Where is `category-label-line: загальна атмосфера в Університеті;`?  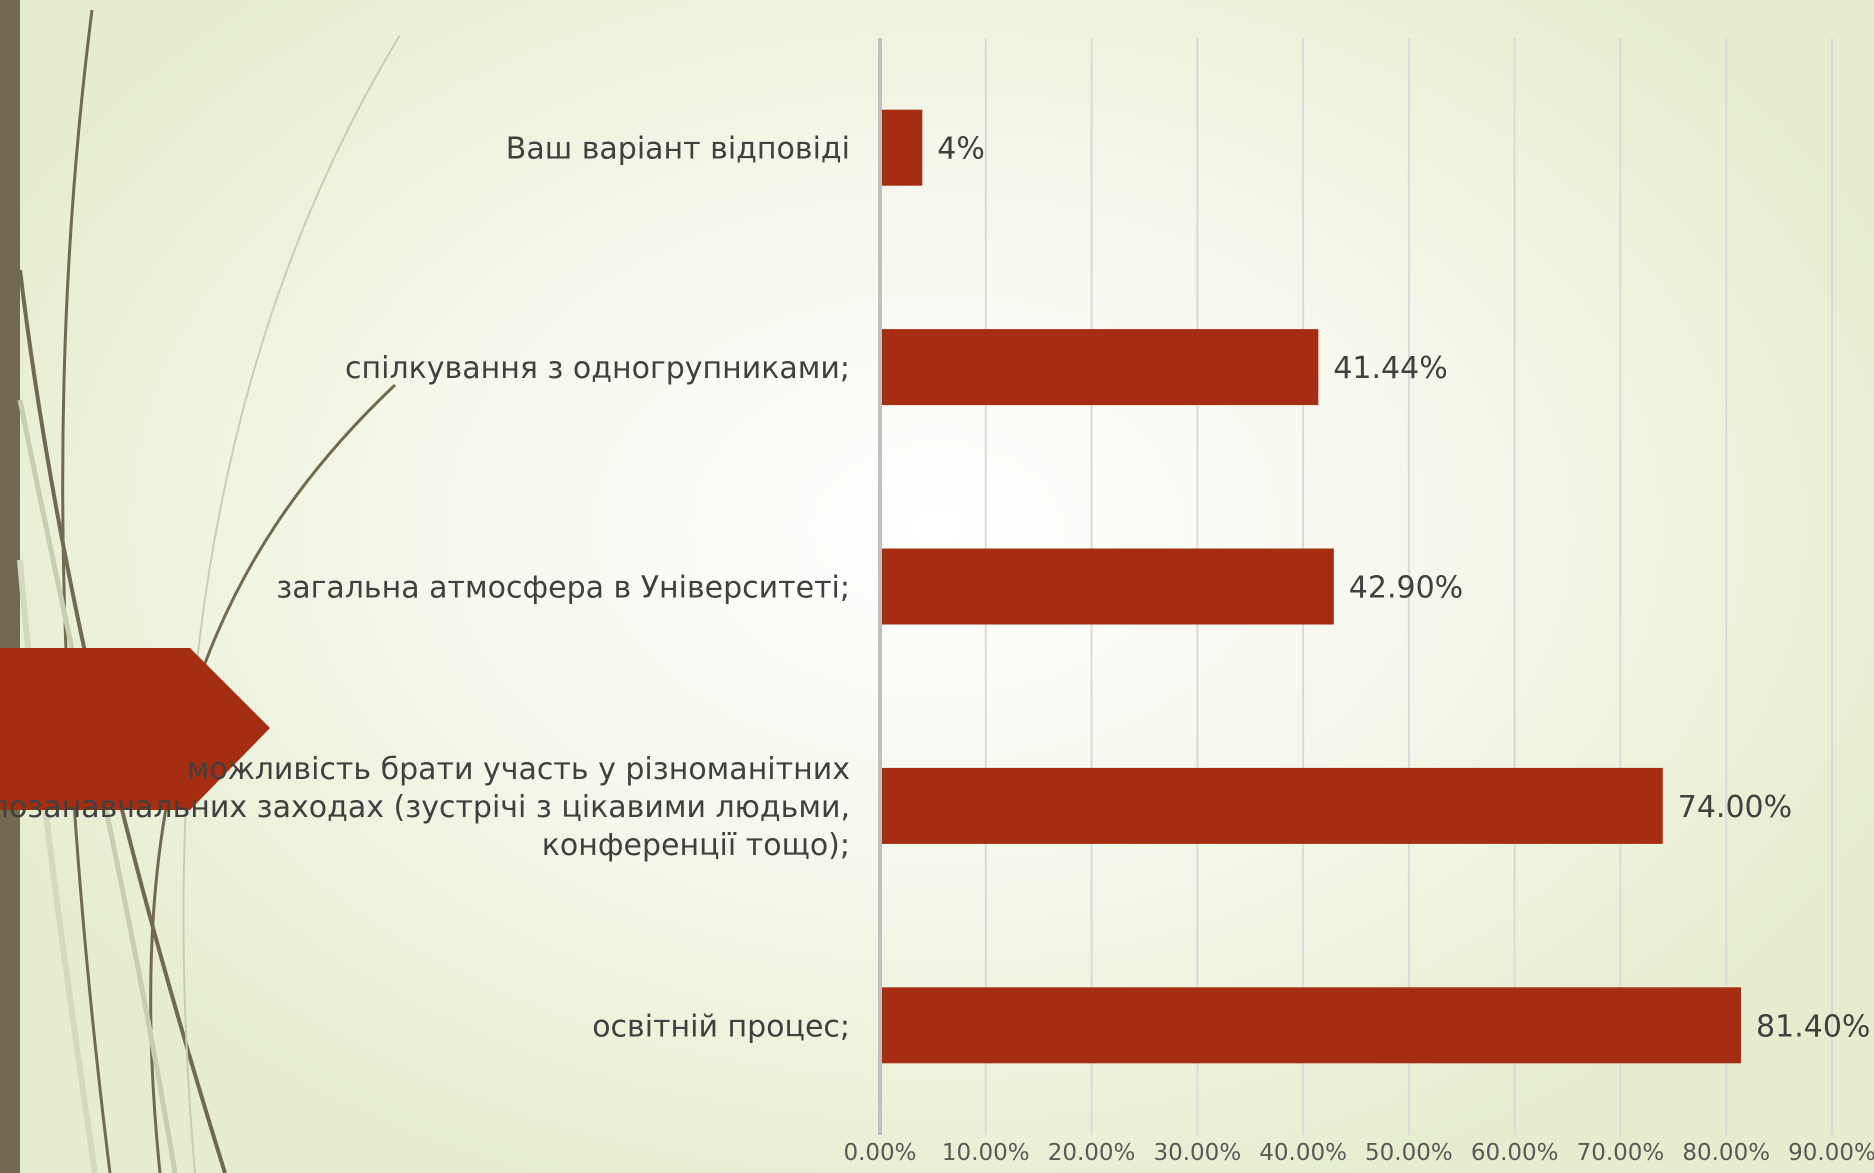 category-label-line: загальна атмосфера в Університеті; is located at coordinates (563, 588).